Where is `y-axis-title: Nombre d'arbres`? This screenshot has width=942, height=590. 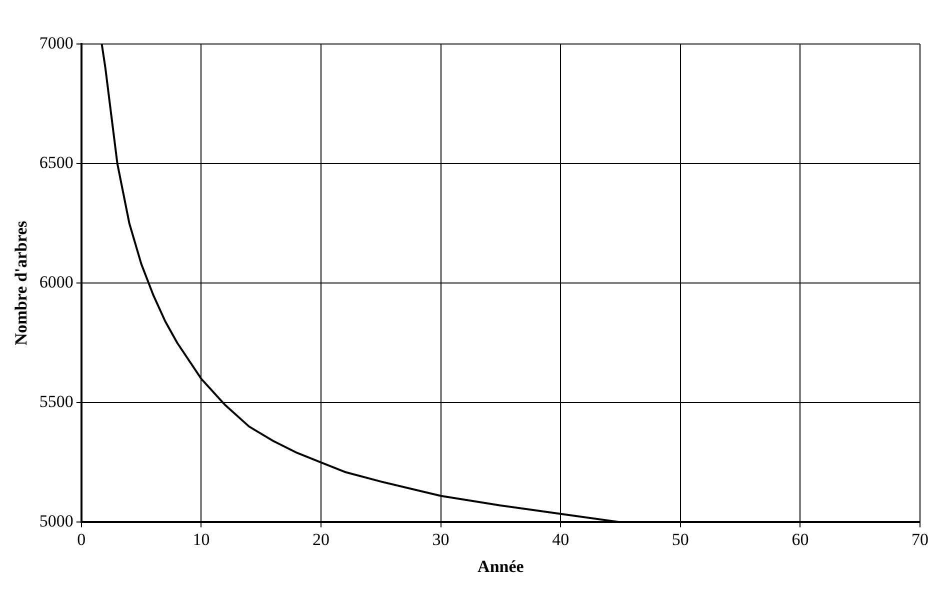
y-axis-title: Nombre d'arbres is located at coordinates (21, 283).